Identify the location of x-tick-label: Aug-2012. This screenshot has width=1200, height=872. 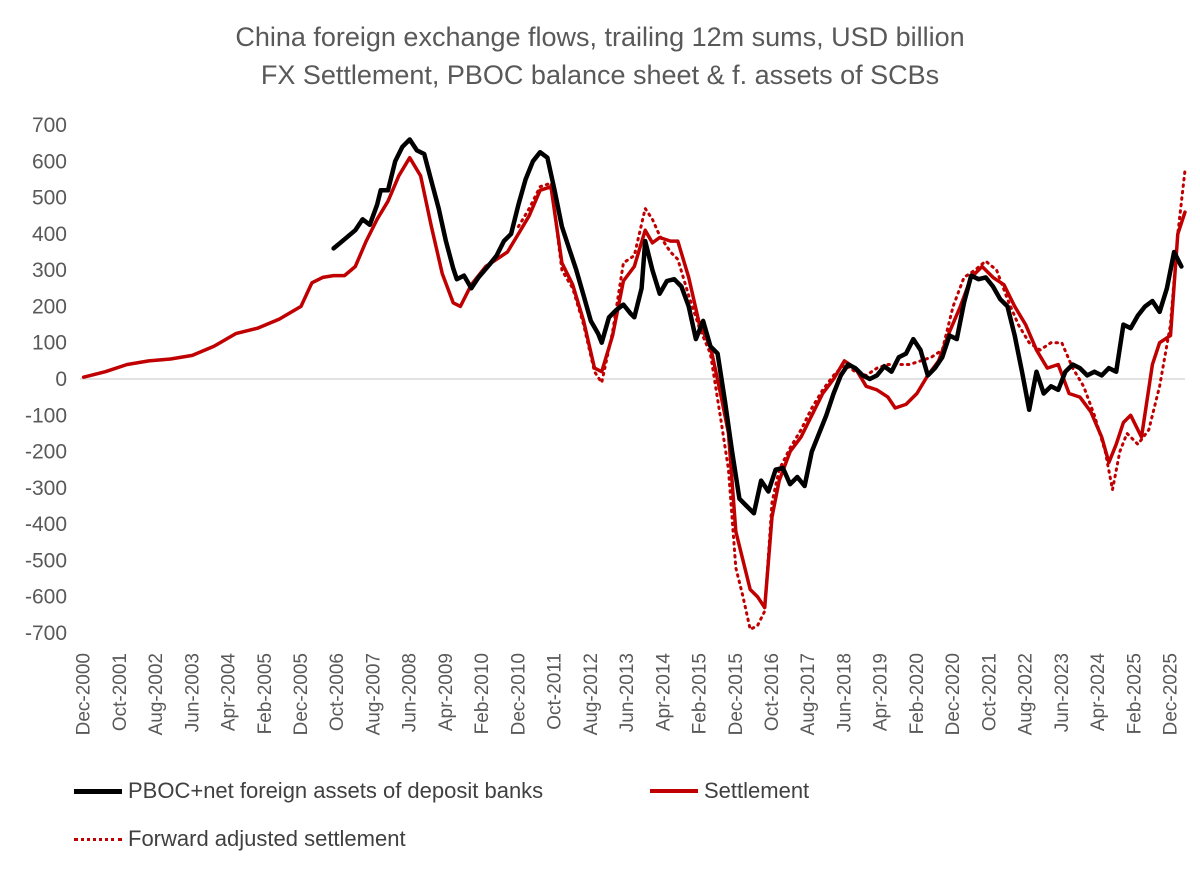
(591, 694).